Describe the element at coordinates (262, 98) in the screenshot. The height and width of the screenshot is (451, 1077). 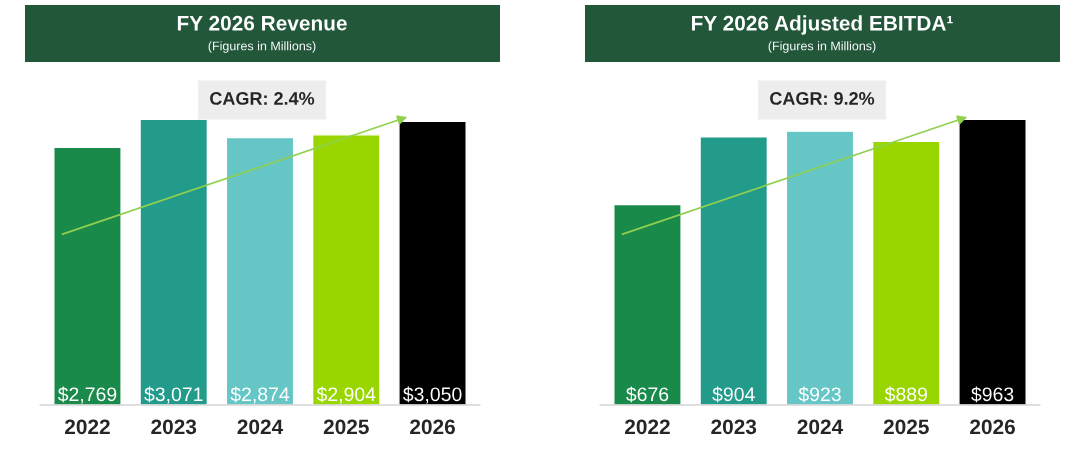
I see `text: CAGR: 2.4%` at that location.